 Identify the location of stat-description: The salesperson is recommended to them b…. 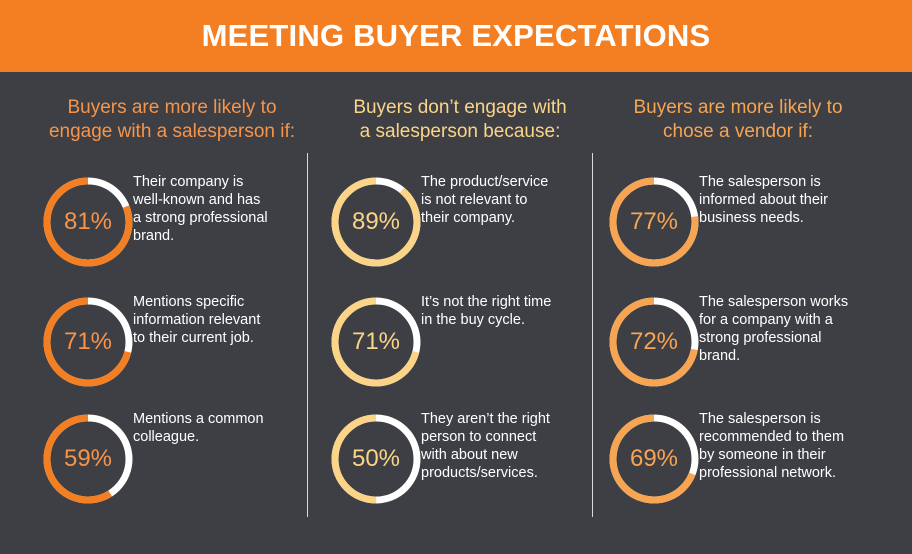
(772, 446).